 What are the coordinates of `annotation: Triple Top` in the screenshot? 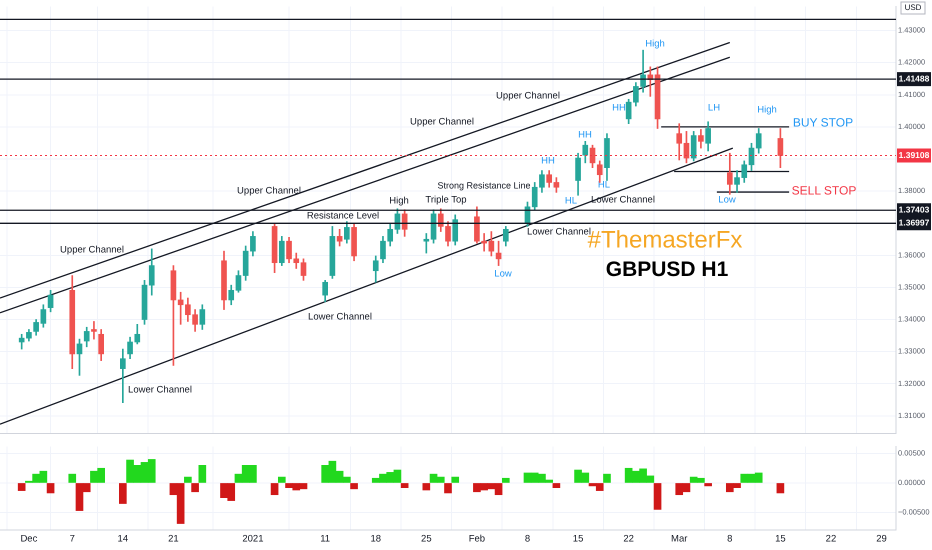 It's located at (446, 200).